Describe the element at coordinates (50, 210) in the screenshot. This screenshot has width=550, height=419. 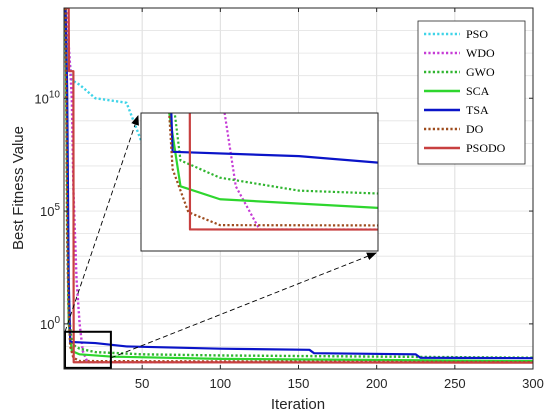
I see `y-tick-label: 10⁵` at that location.